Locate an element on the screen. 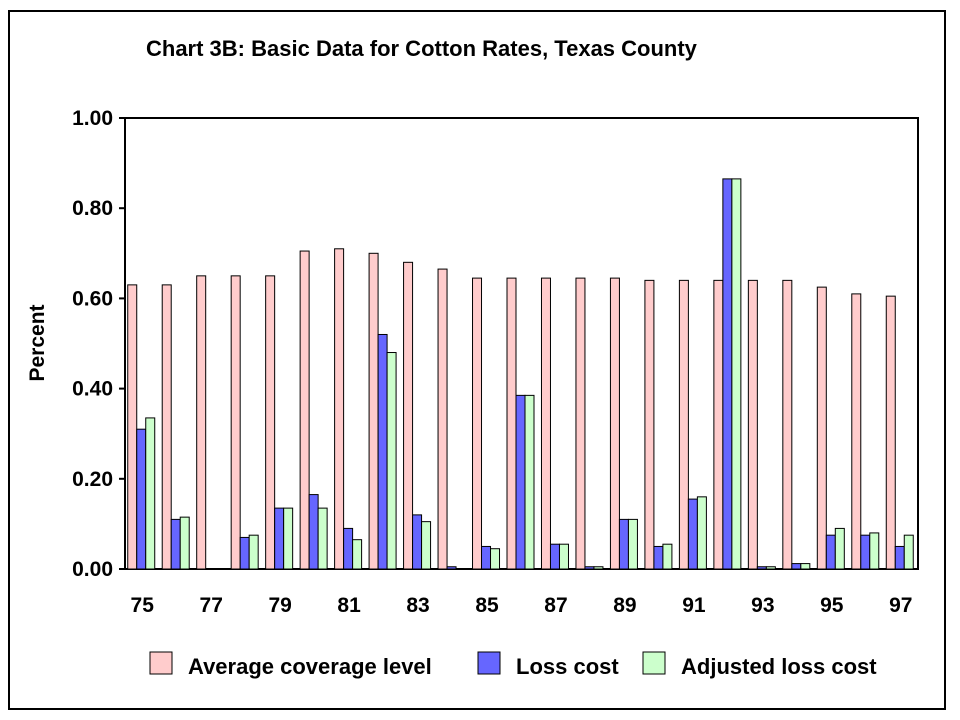  x-tick-label: 81 is located at coordinates (349, 605).